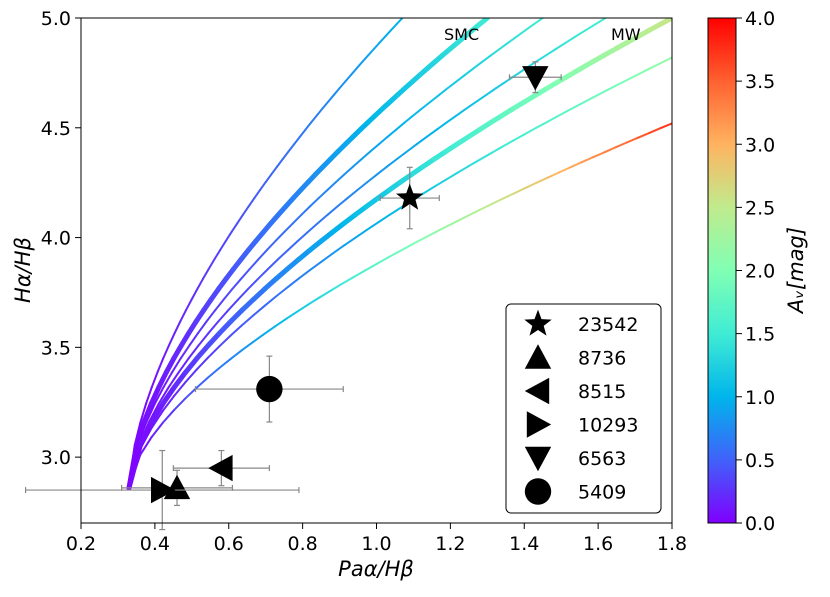  Describe the element at coordinates (538, 459) in the screenshot. I see `legend-marker-triangle-down` at that location.